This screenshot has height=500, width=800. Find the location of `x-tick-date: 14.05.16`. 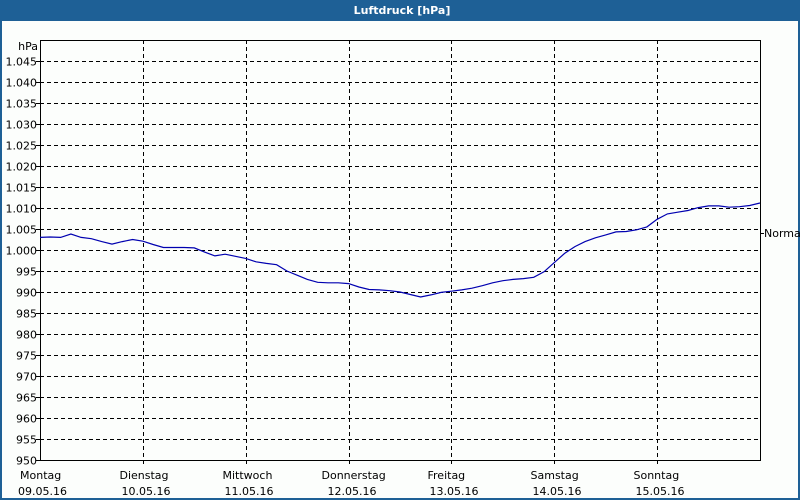

x-tick-date: 14.05.16 is located at coordinates (557, 491).